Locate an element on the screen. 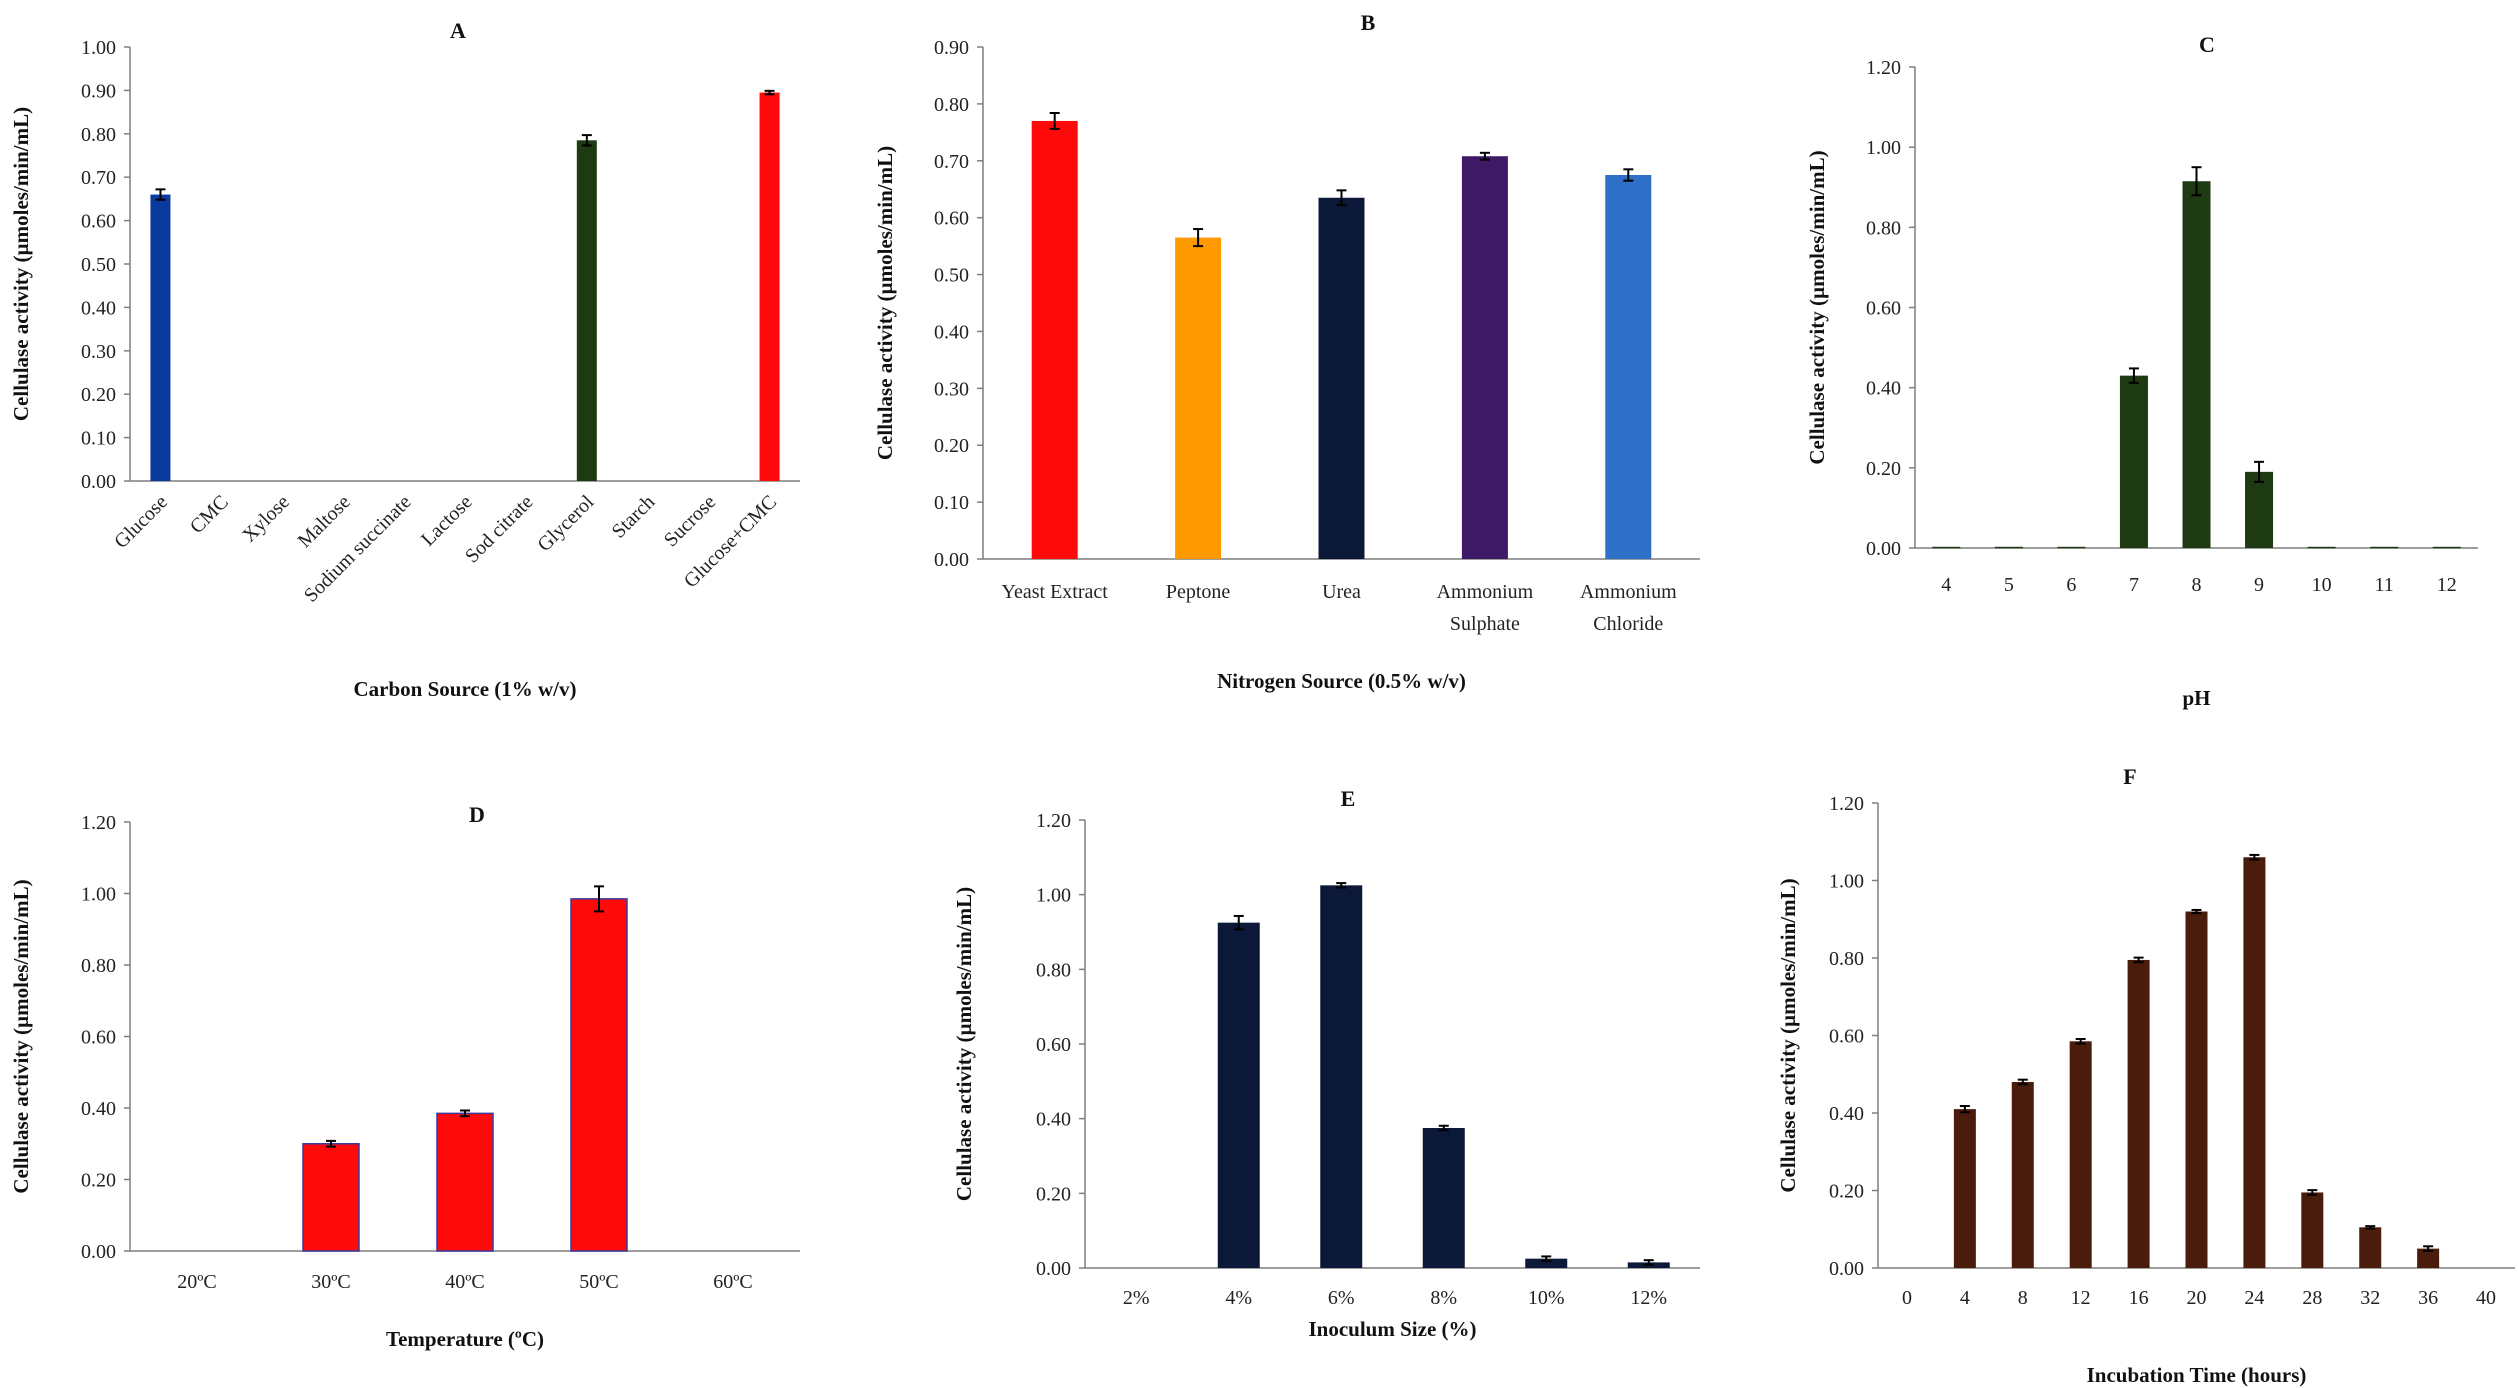 The height and width of the screenshot is (1388, 2518). x-tick-label: Xylose is located at coordinates (266, 519).